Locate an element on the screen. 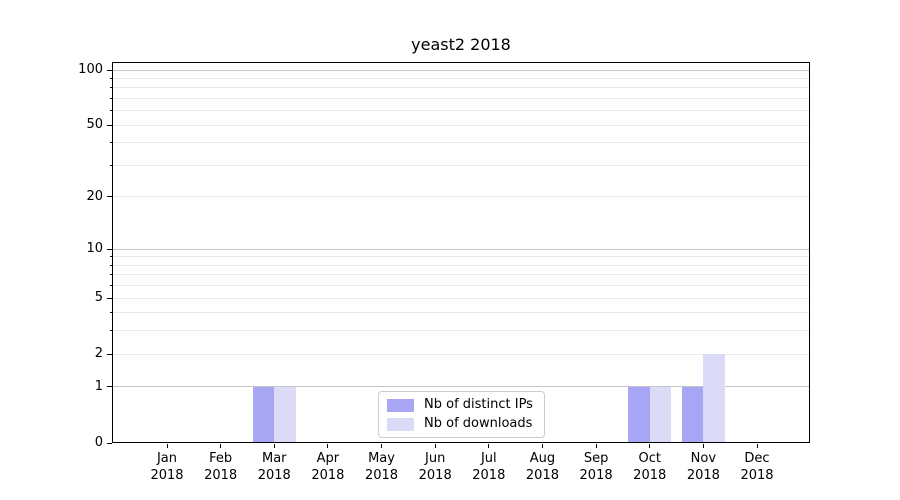 The image size is (900, 500). x-tick-month: Dec is located at coordinates (757, 458).